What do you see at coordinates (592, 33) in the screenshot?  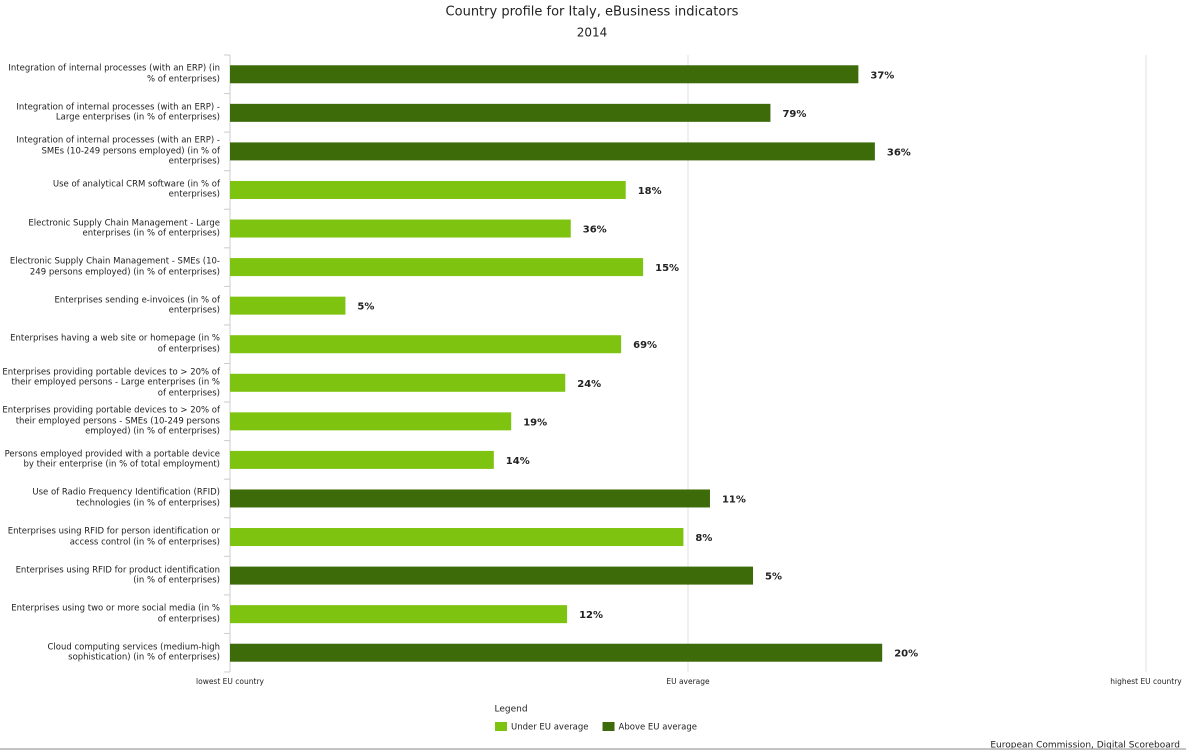 I see `chart-subtitle: 2014` at bounding box center [592, 33].